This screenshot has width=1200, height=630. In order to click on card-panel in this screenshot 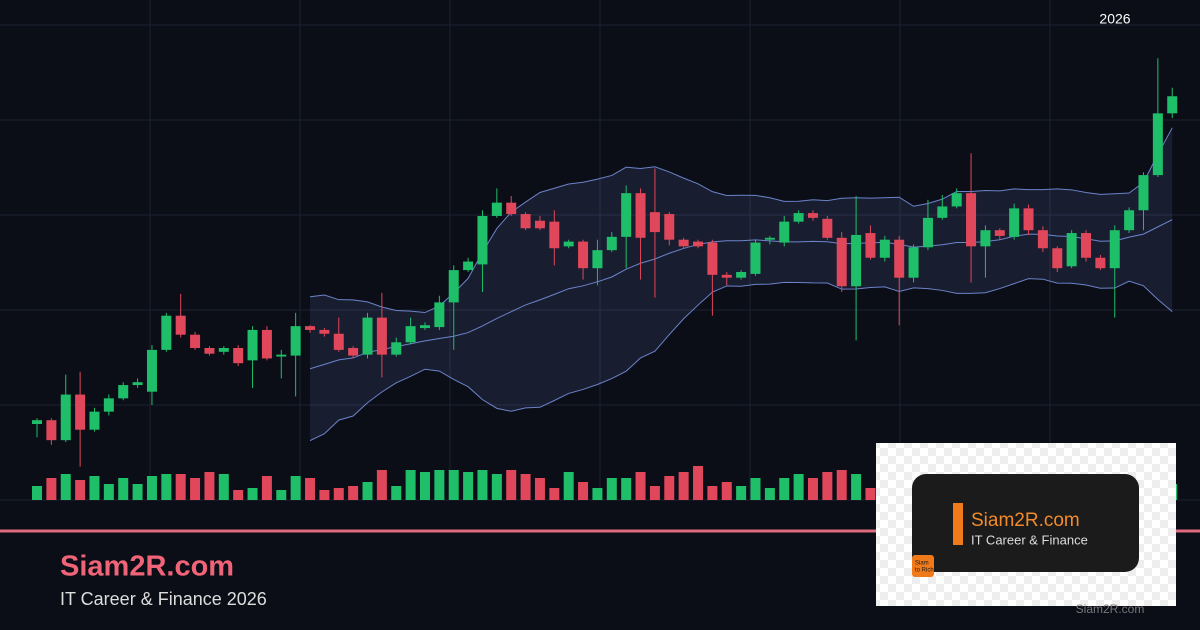, I will do `click(1025, 523)`.